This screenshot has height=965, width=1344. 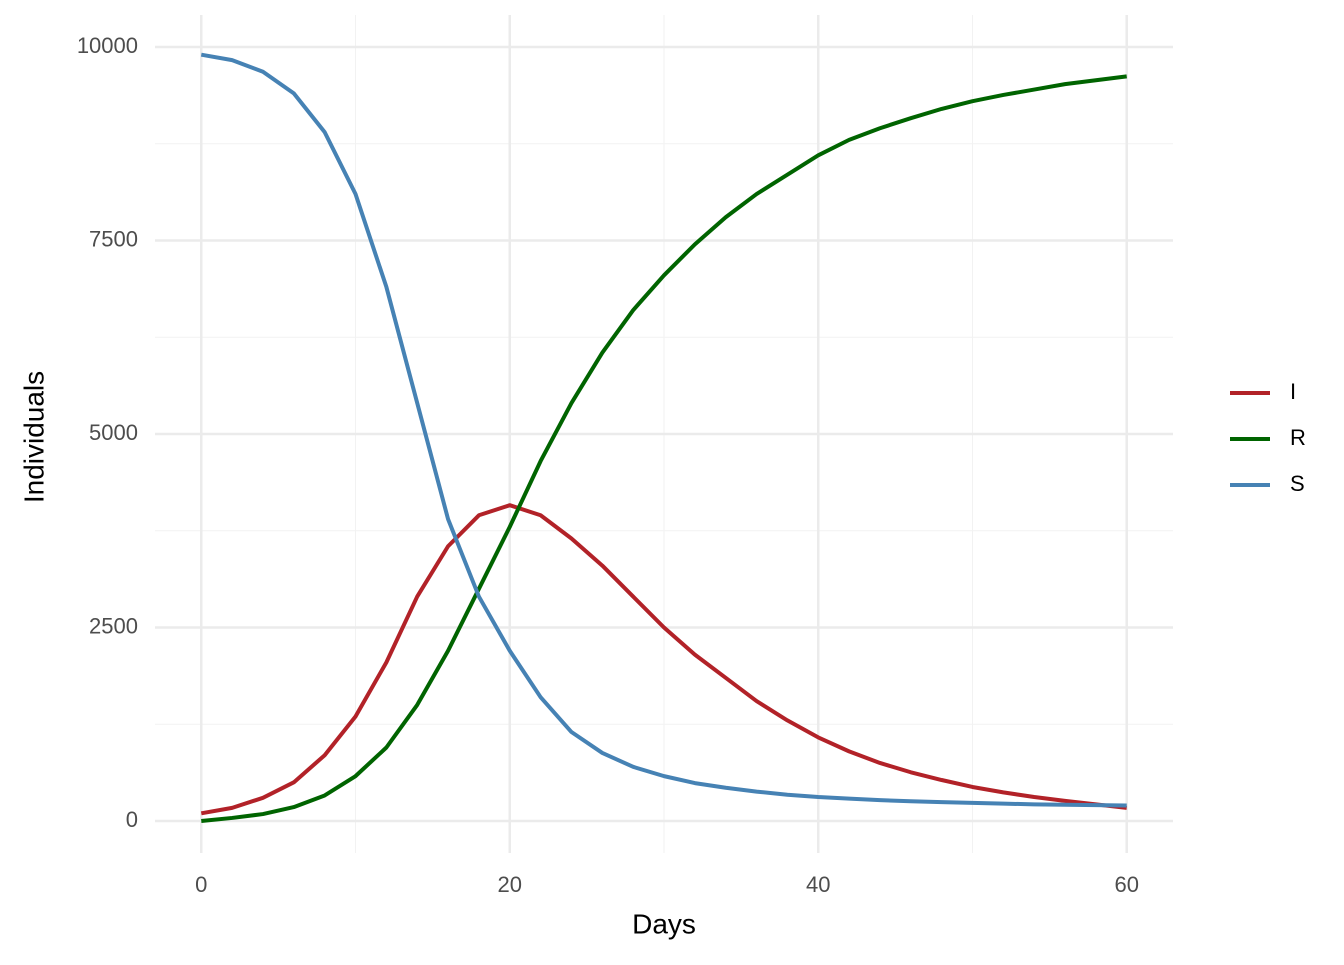 I want to click on legend-label: I, so click(x=1293, y=391).